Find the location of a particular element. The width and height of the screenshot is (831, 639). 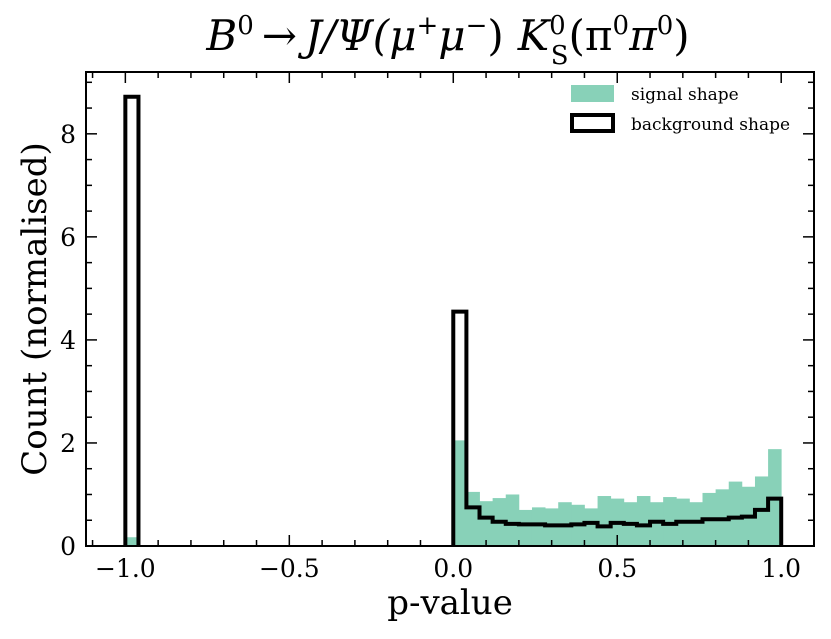

legend-label-signal: signal shape is located at coordinates (685, 95).